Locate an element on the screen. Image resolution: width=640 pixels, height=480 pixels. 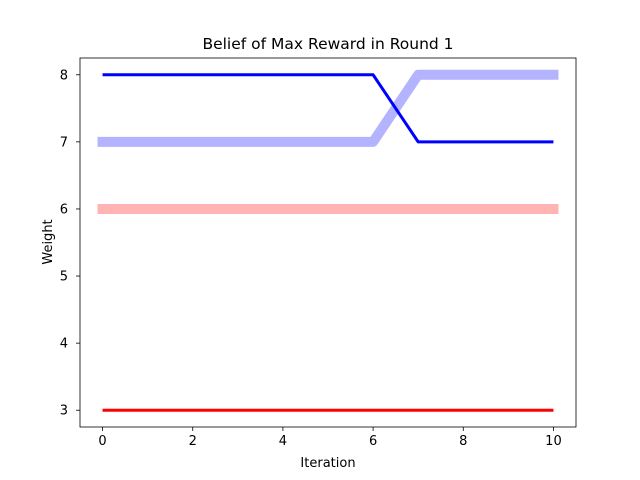
y-tick-label: 3 is located at coordinates (64, 411).